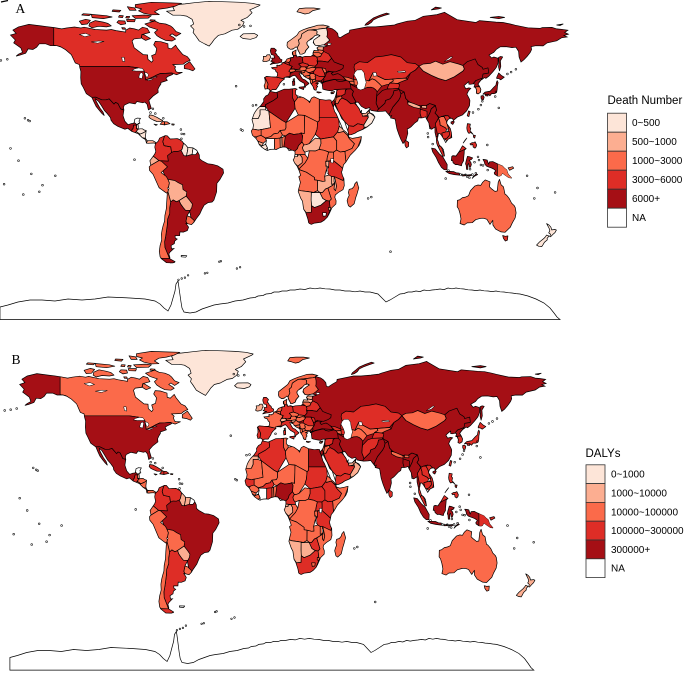 The height and width of the screenshot is (675, 685). What do you see at coordinates (639, 494) in the screenshot?
I see `svg-text: 1000~10000` at bounding box center [639, 494].